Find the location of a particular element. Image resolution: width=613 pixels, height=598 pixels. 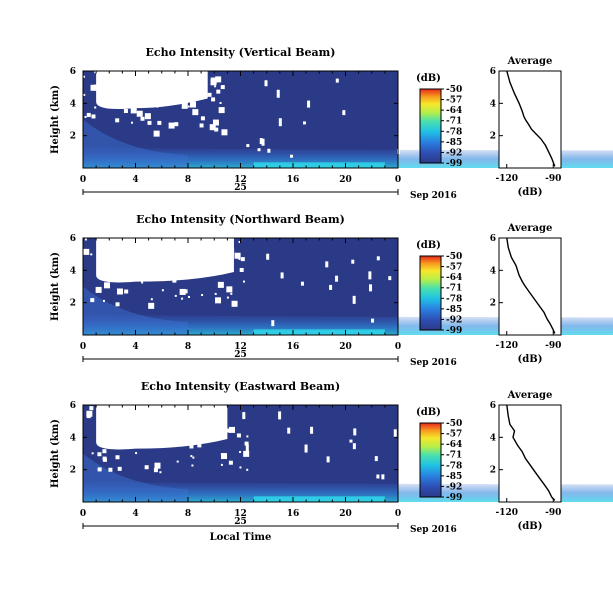

x-tick-label: 12 is located at coordinates (240, 347).